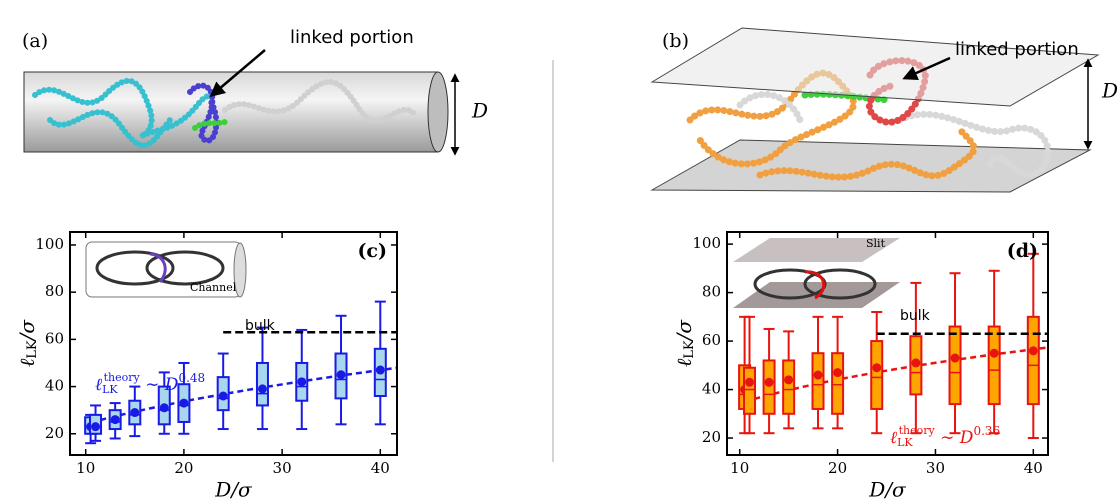  What do you see at coordinates (191, 378) in the screenshot?
I see `theory-exponent: 0.48` at bounding box center [191, 378].